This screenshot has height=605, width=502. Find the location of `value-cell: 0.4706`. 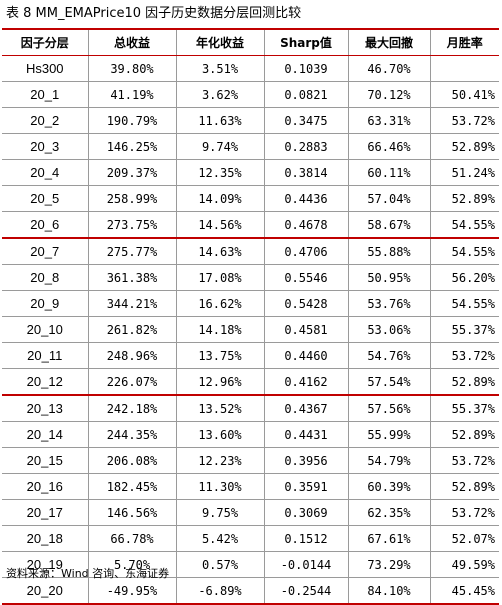

value-cell: 0.4706 is located at coordinates (306, 251).